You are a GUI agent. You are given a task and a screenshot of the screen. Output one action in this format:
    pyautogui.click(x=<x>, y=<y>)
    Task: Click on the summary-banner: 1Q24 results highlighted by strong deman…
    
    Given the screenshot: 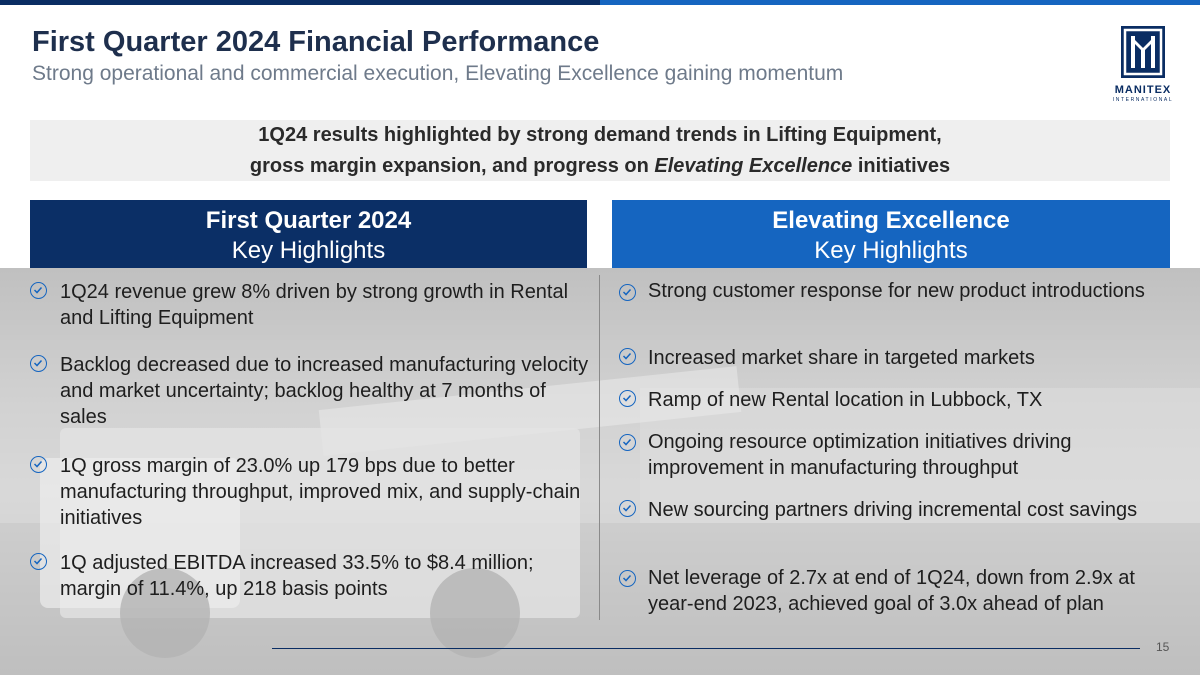 What is the action you would take?
    pyautogui.click(x=600, y=150)
    